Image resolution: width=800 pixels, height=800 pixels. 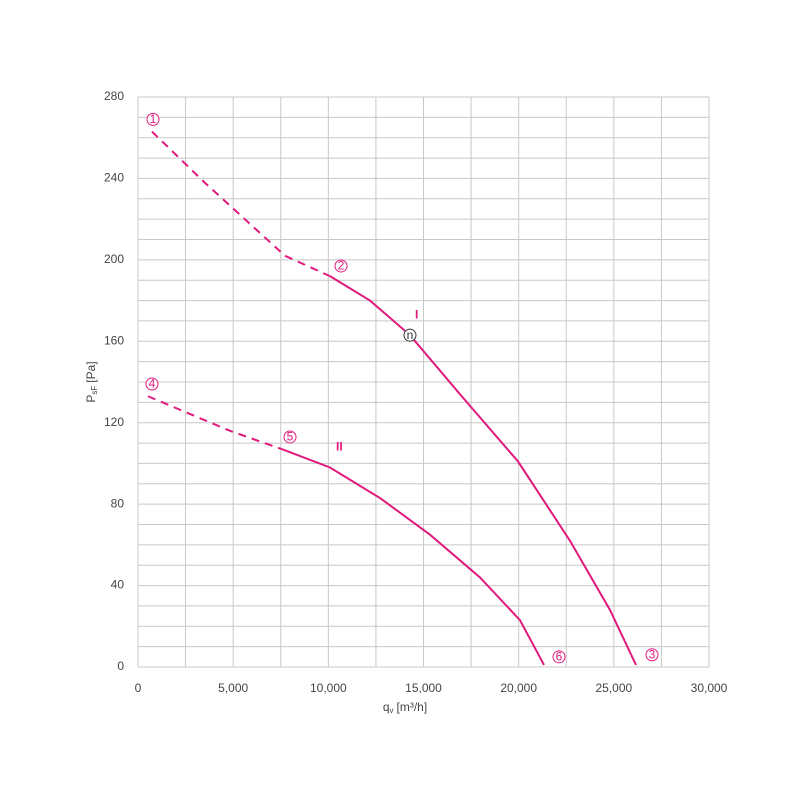 I want to click on y-tick-label: 200, so click(x=114, y=259).